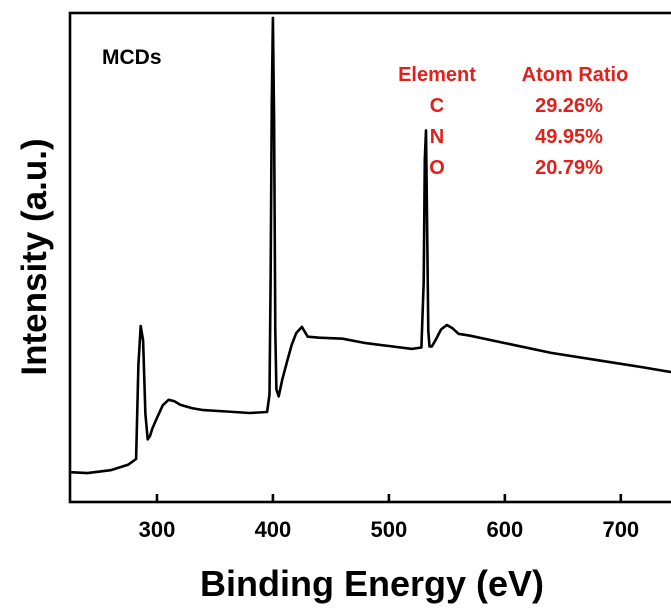 The width and height of the screenshot is (671, 612). Describe the element at coordinates (132, 57) in the screenshot. I see `panel-label: MCDs` at that location.